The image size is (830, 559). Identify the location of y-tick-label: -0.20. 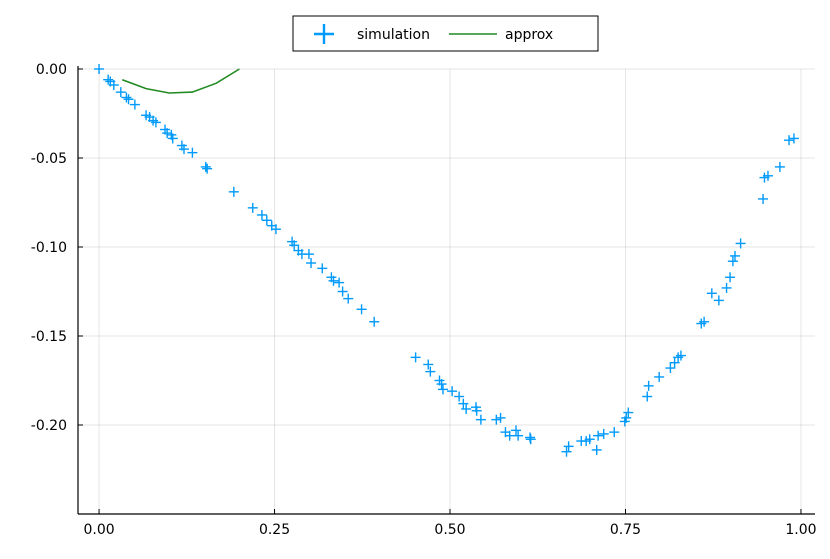
(49, 426).